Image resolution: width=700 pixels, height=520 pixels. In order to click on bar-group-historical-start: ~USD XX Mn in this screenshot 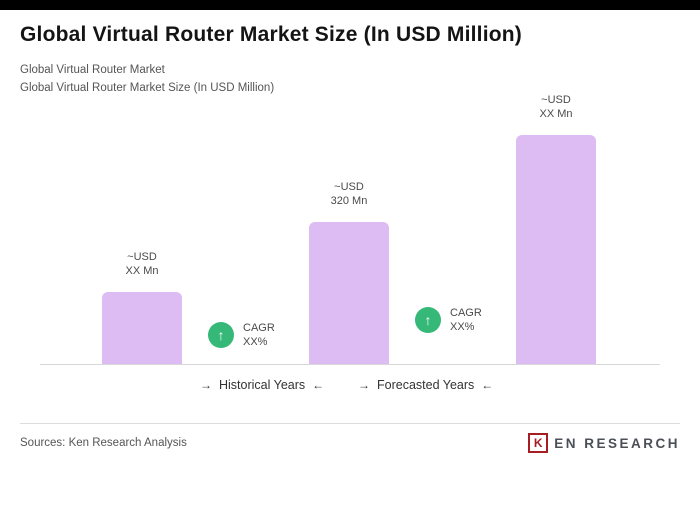, I will do `click(142, 307)`.